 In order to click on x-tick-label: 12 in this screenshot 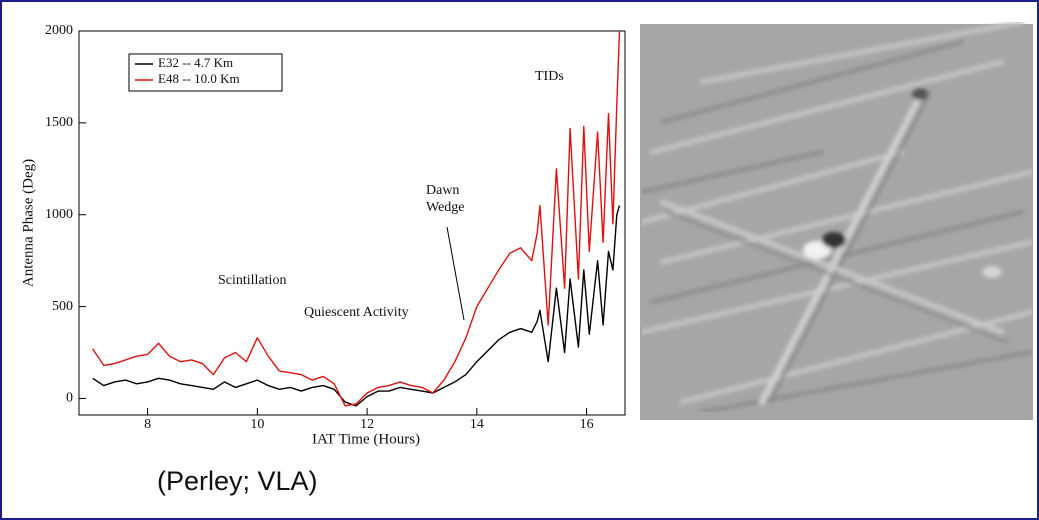, I will do `click(367, 424)`.